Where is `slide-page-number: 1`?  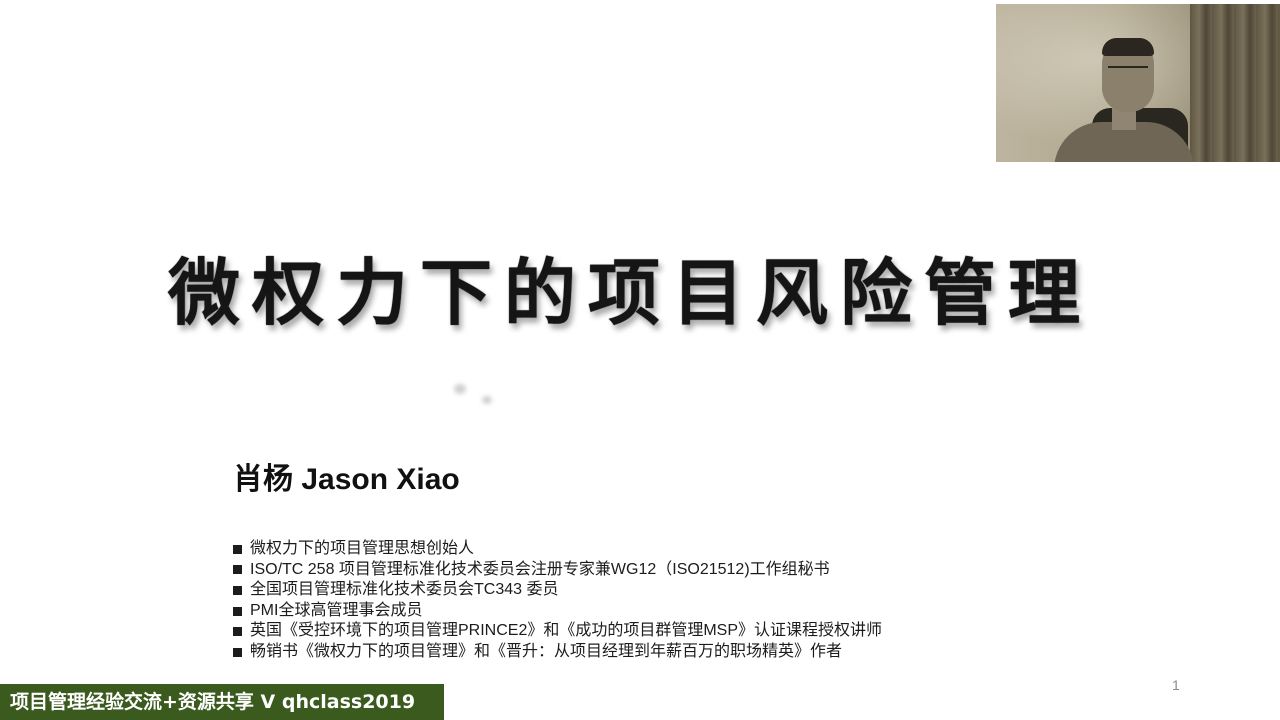
slide-page-number: 1 is located at coordinates (1176, 685).